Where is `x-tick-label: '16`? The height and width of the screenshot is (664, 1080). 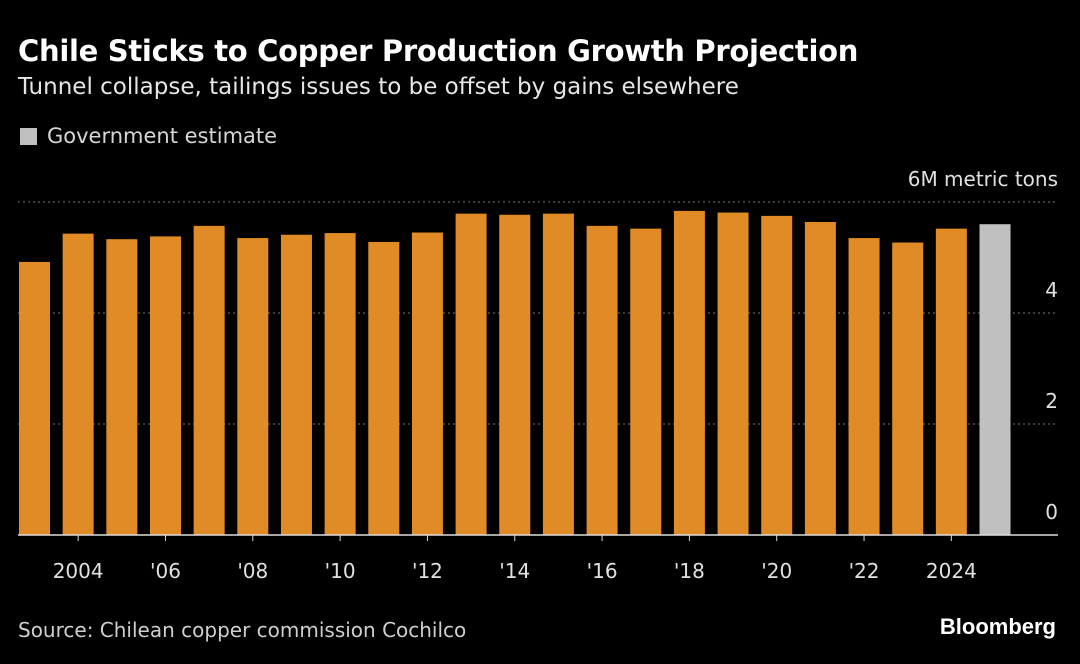
x-tick-label: '16 is located at coordinates (602, 571).